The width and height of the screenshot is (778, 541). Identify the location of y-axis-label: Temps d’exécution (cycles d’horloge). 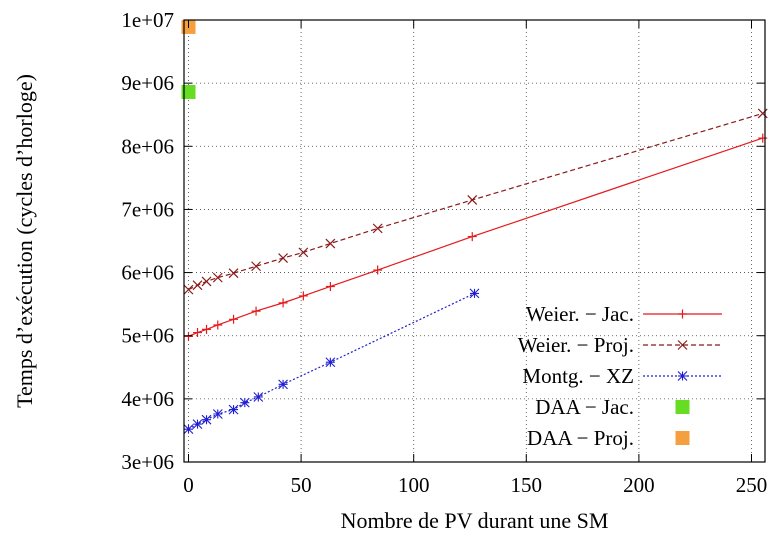
(24, 241).